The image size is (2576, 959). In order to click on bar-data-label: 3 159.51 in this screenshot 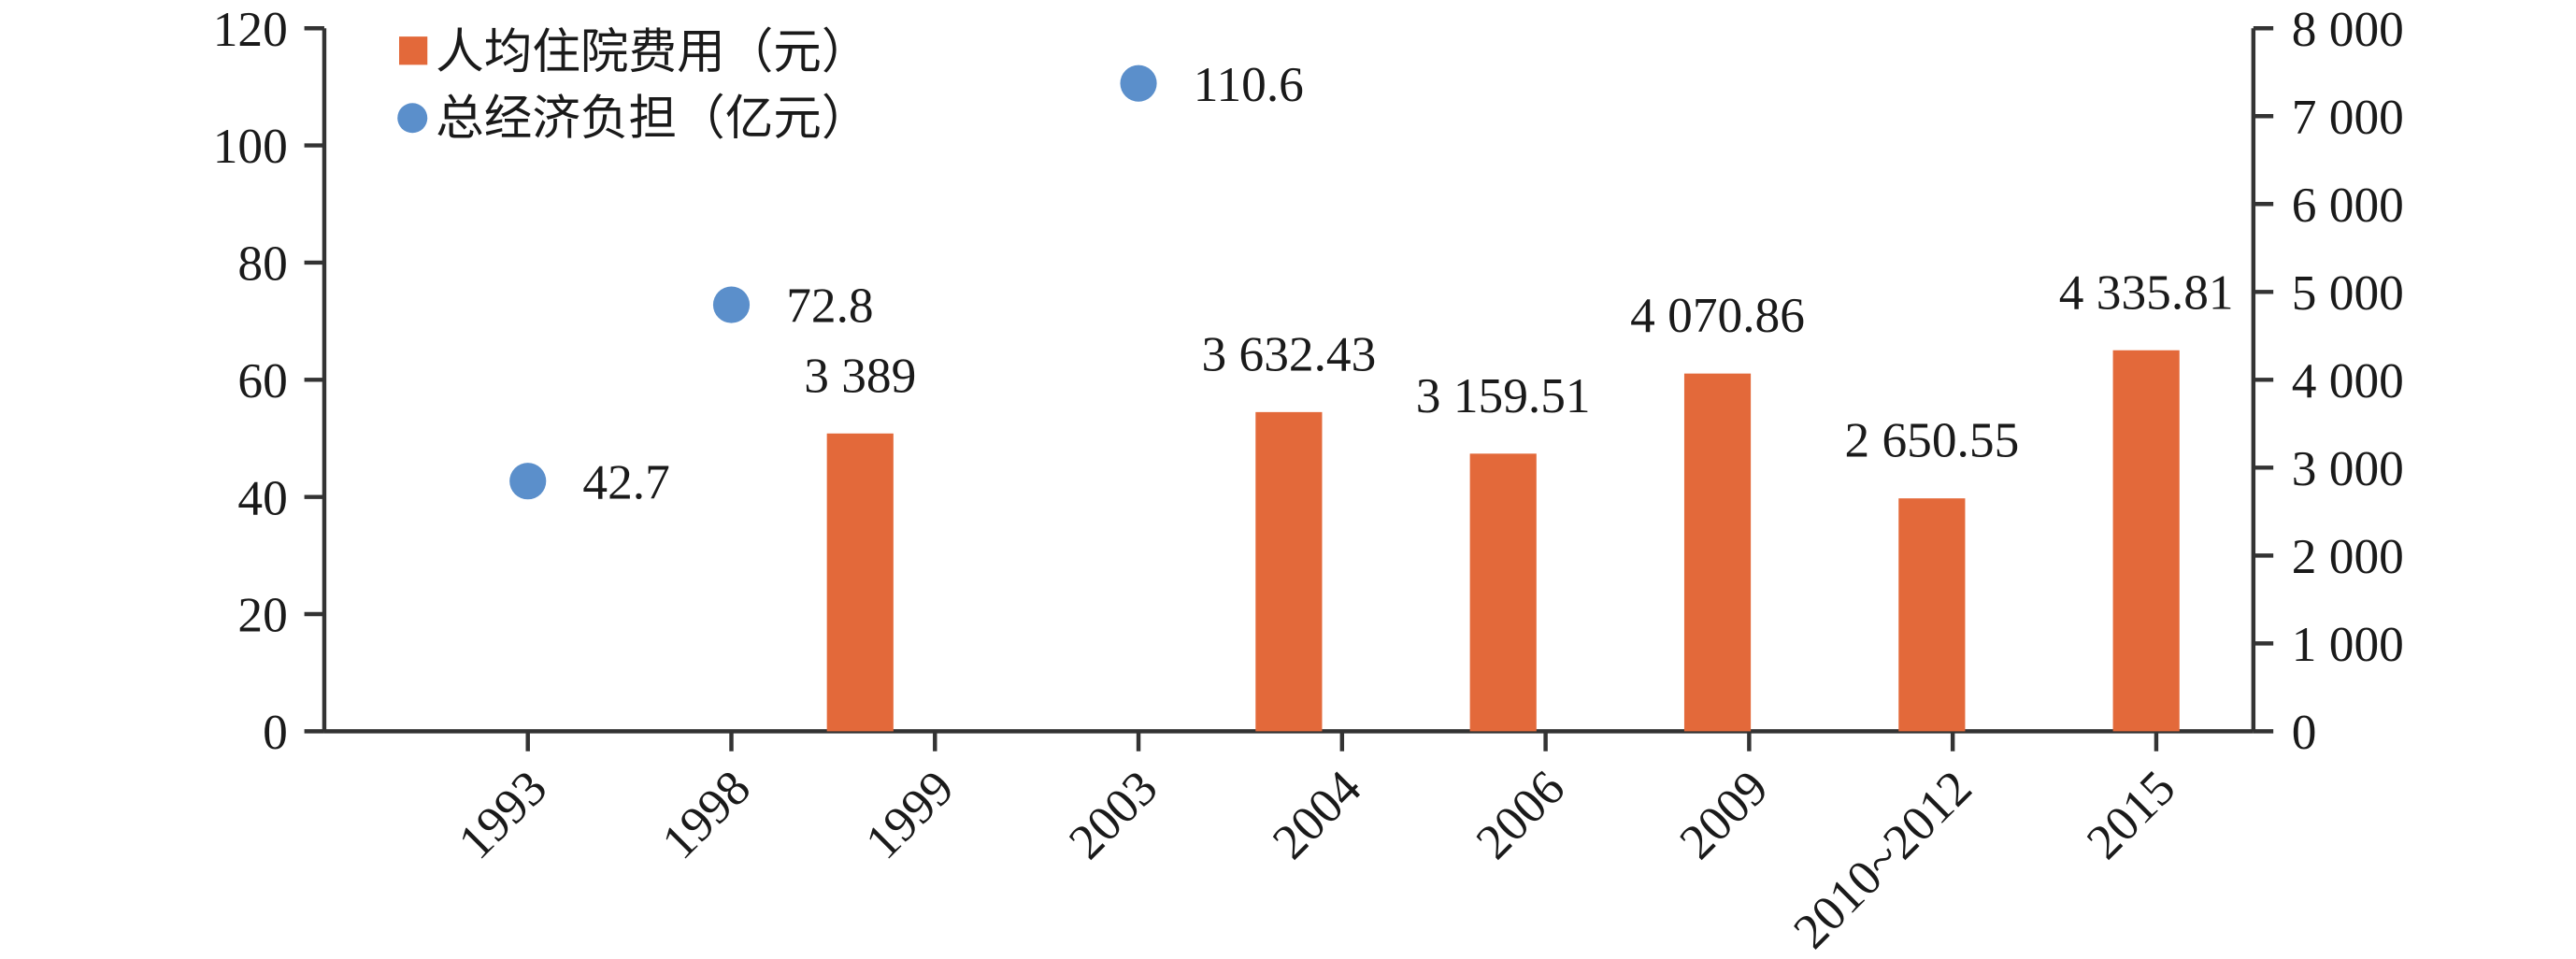, I will do `click(1503, 395)`.